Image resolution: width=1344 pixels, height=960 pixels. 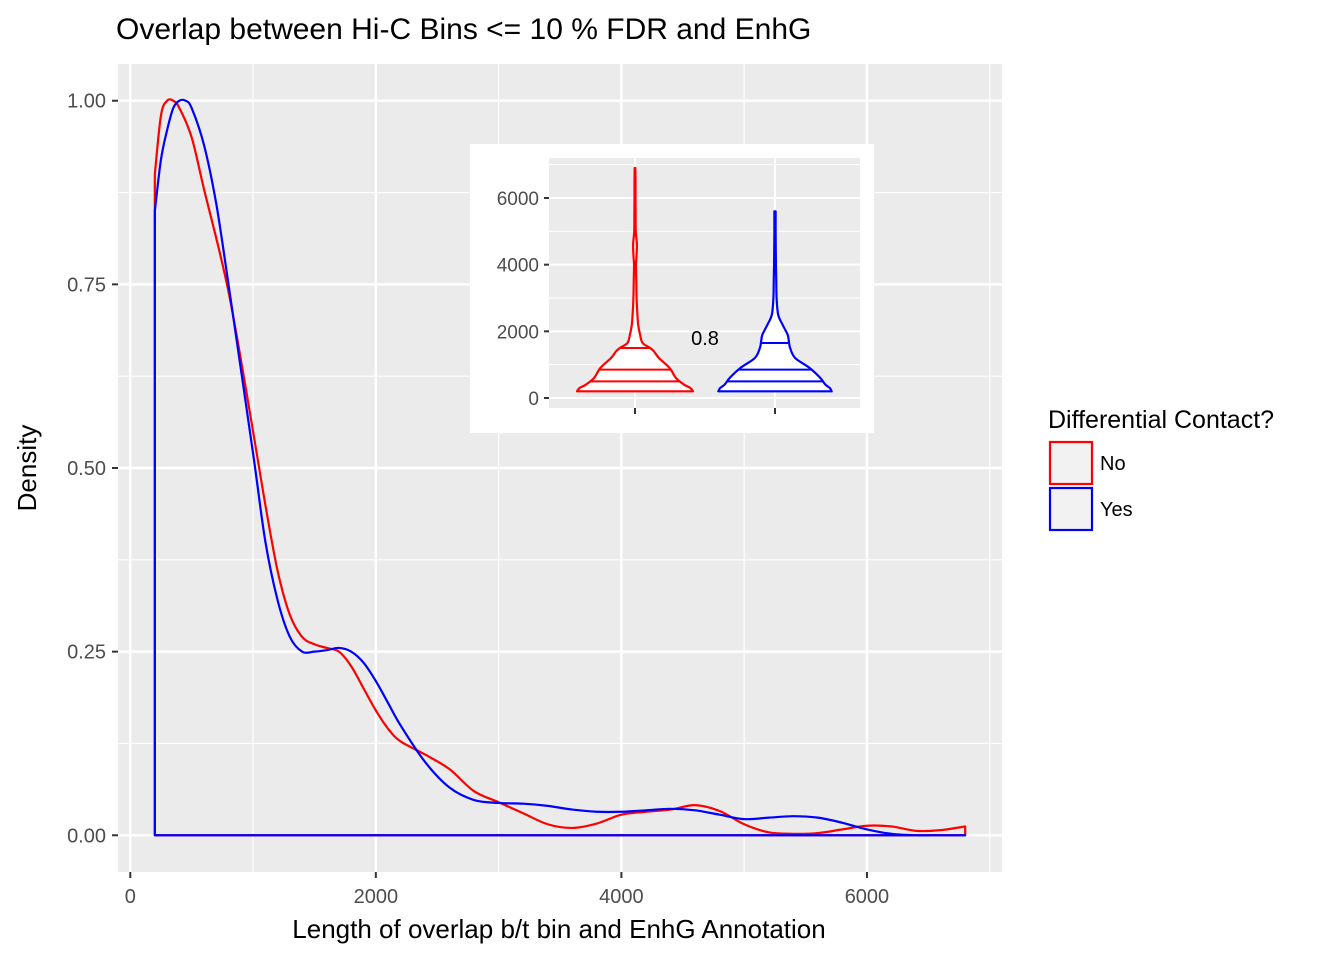 I want to click on legend-label-no: No, so click(x=1113, y=464).